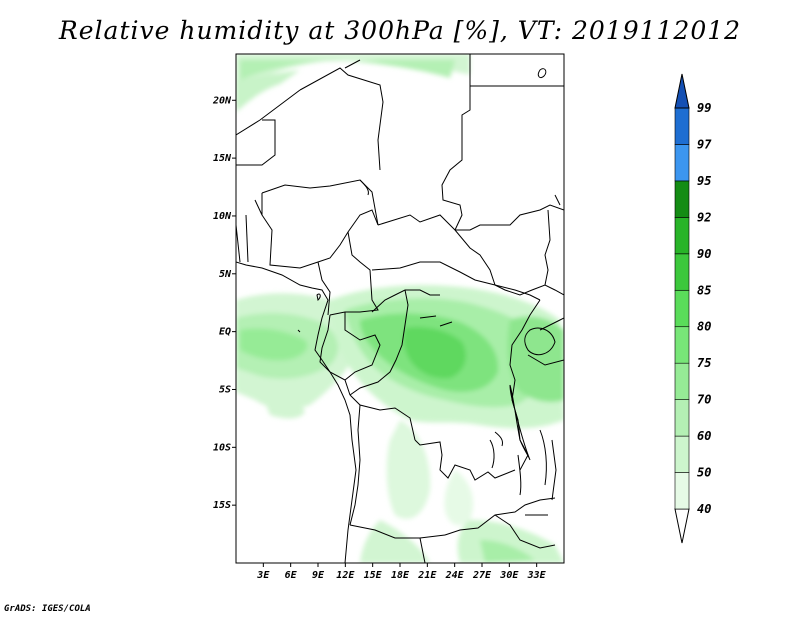 This screenshot has height=618, width=800. What do you see at coordinates (225, 274) in the screenshot?
I see `lat-tick-label: 5N` at bounding box center [225, 274].